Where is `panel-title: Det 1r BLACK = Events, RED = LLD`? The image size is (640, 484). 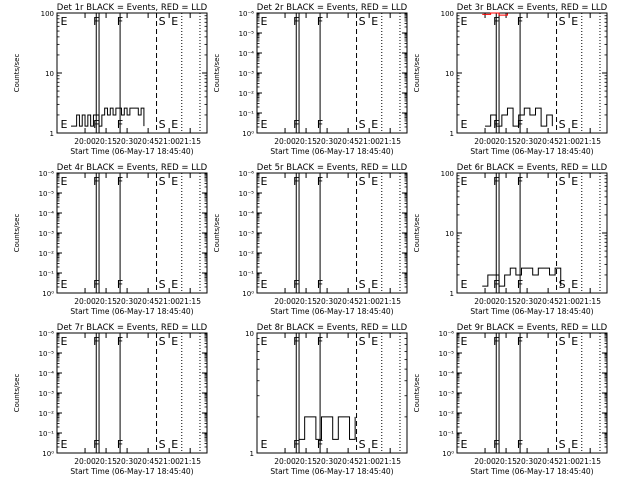
panel-title: Det 1r BLACK = Events, RED = LLD is located at coordinates (132, 8).